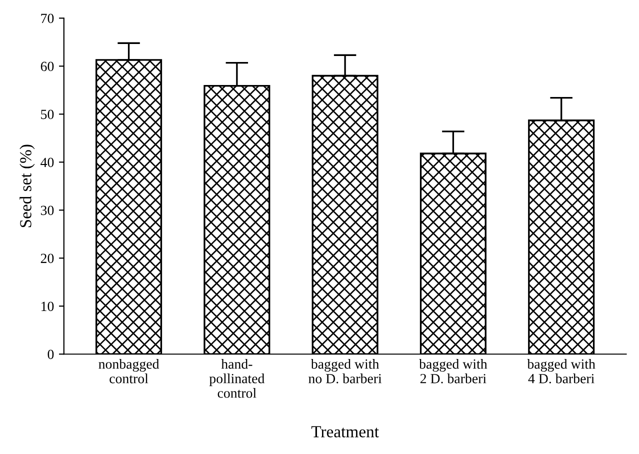 The image size is (639, 454). What do you see at coordinates (561, 371) in the screenshot?
I see `x-tick-label: bagged with 4 D. barberi` at bounding box center [561, 371].